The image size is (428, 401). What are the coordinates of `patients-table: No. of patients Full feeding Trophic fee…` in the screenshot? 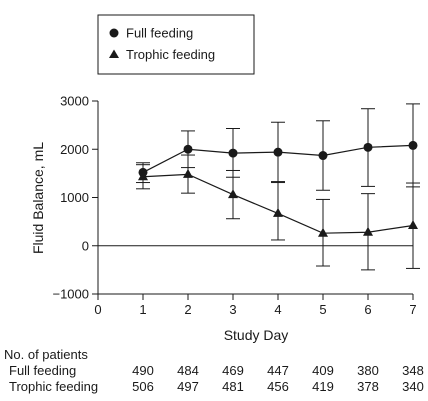 It's located at (214, 370).